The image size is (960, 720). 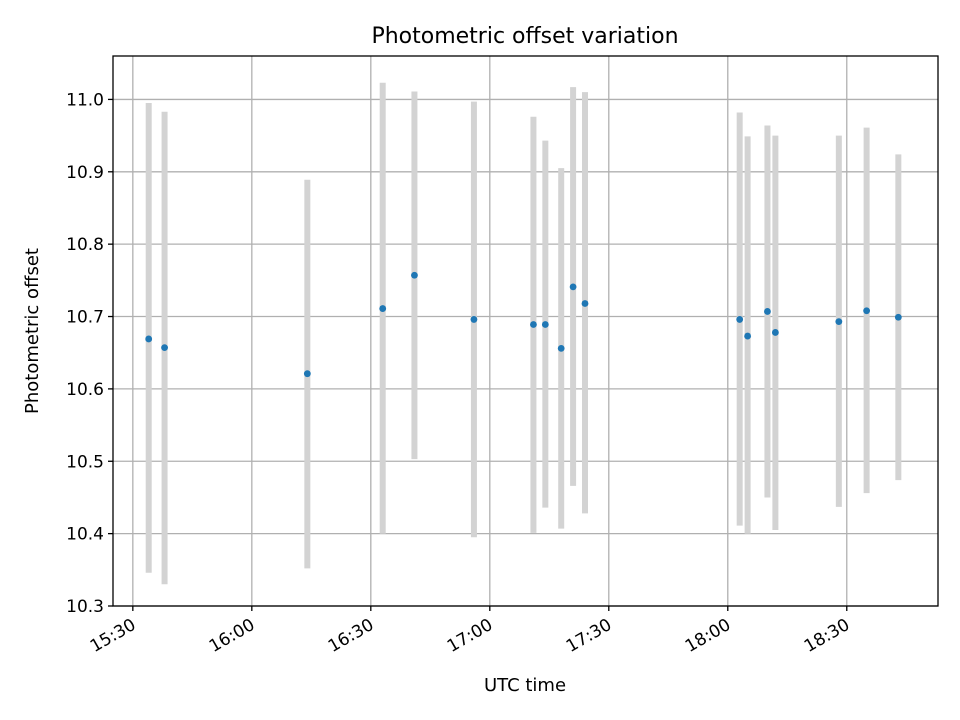 I want to click on y-tick-label: 10.8, so click(x=85, y=245).